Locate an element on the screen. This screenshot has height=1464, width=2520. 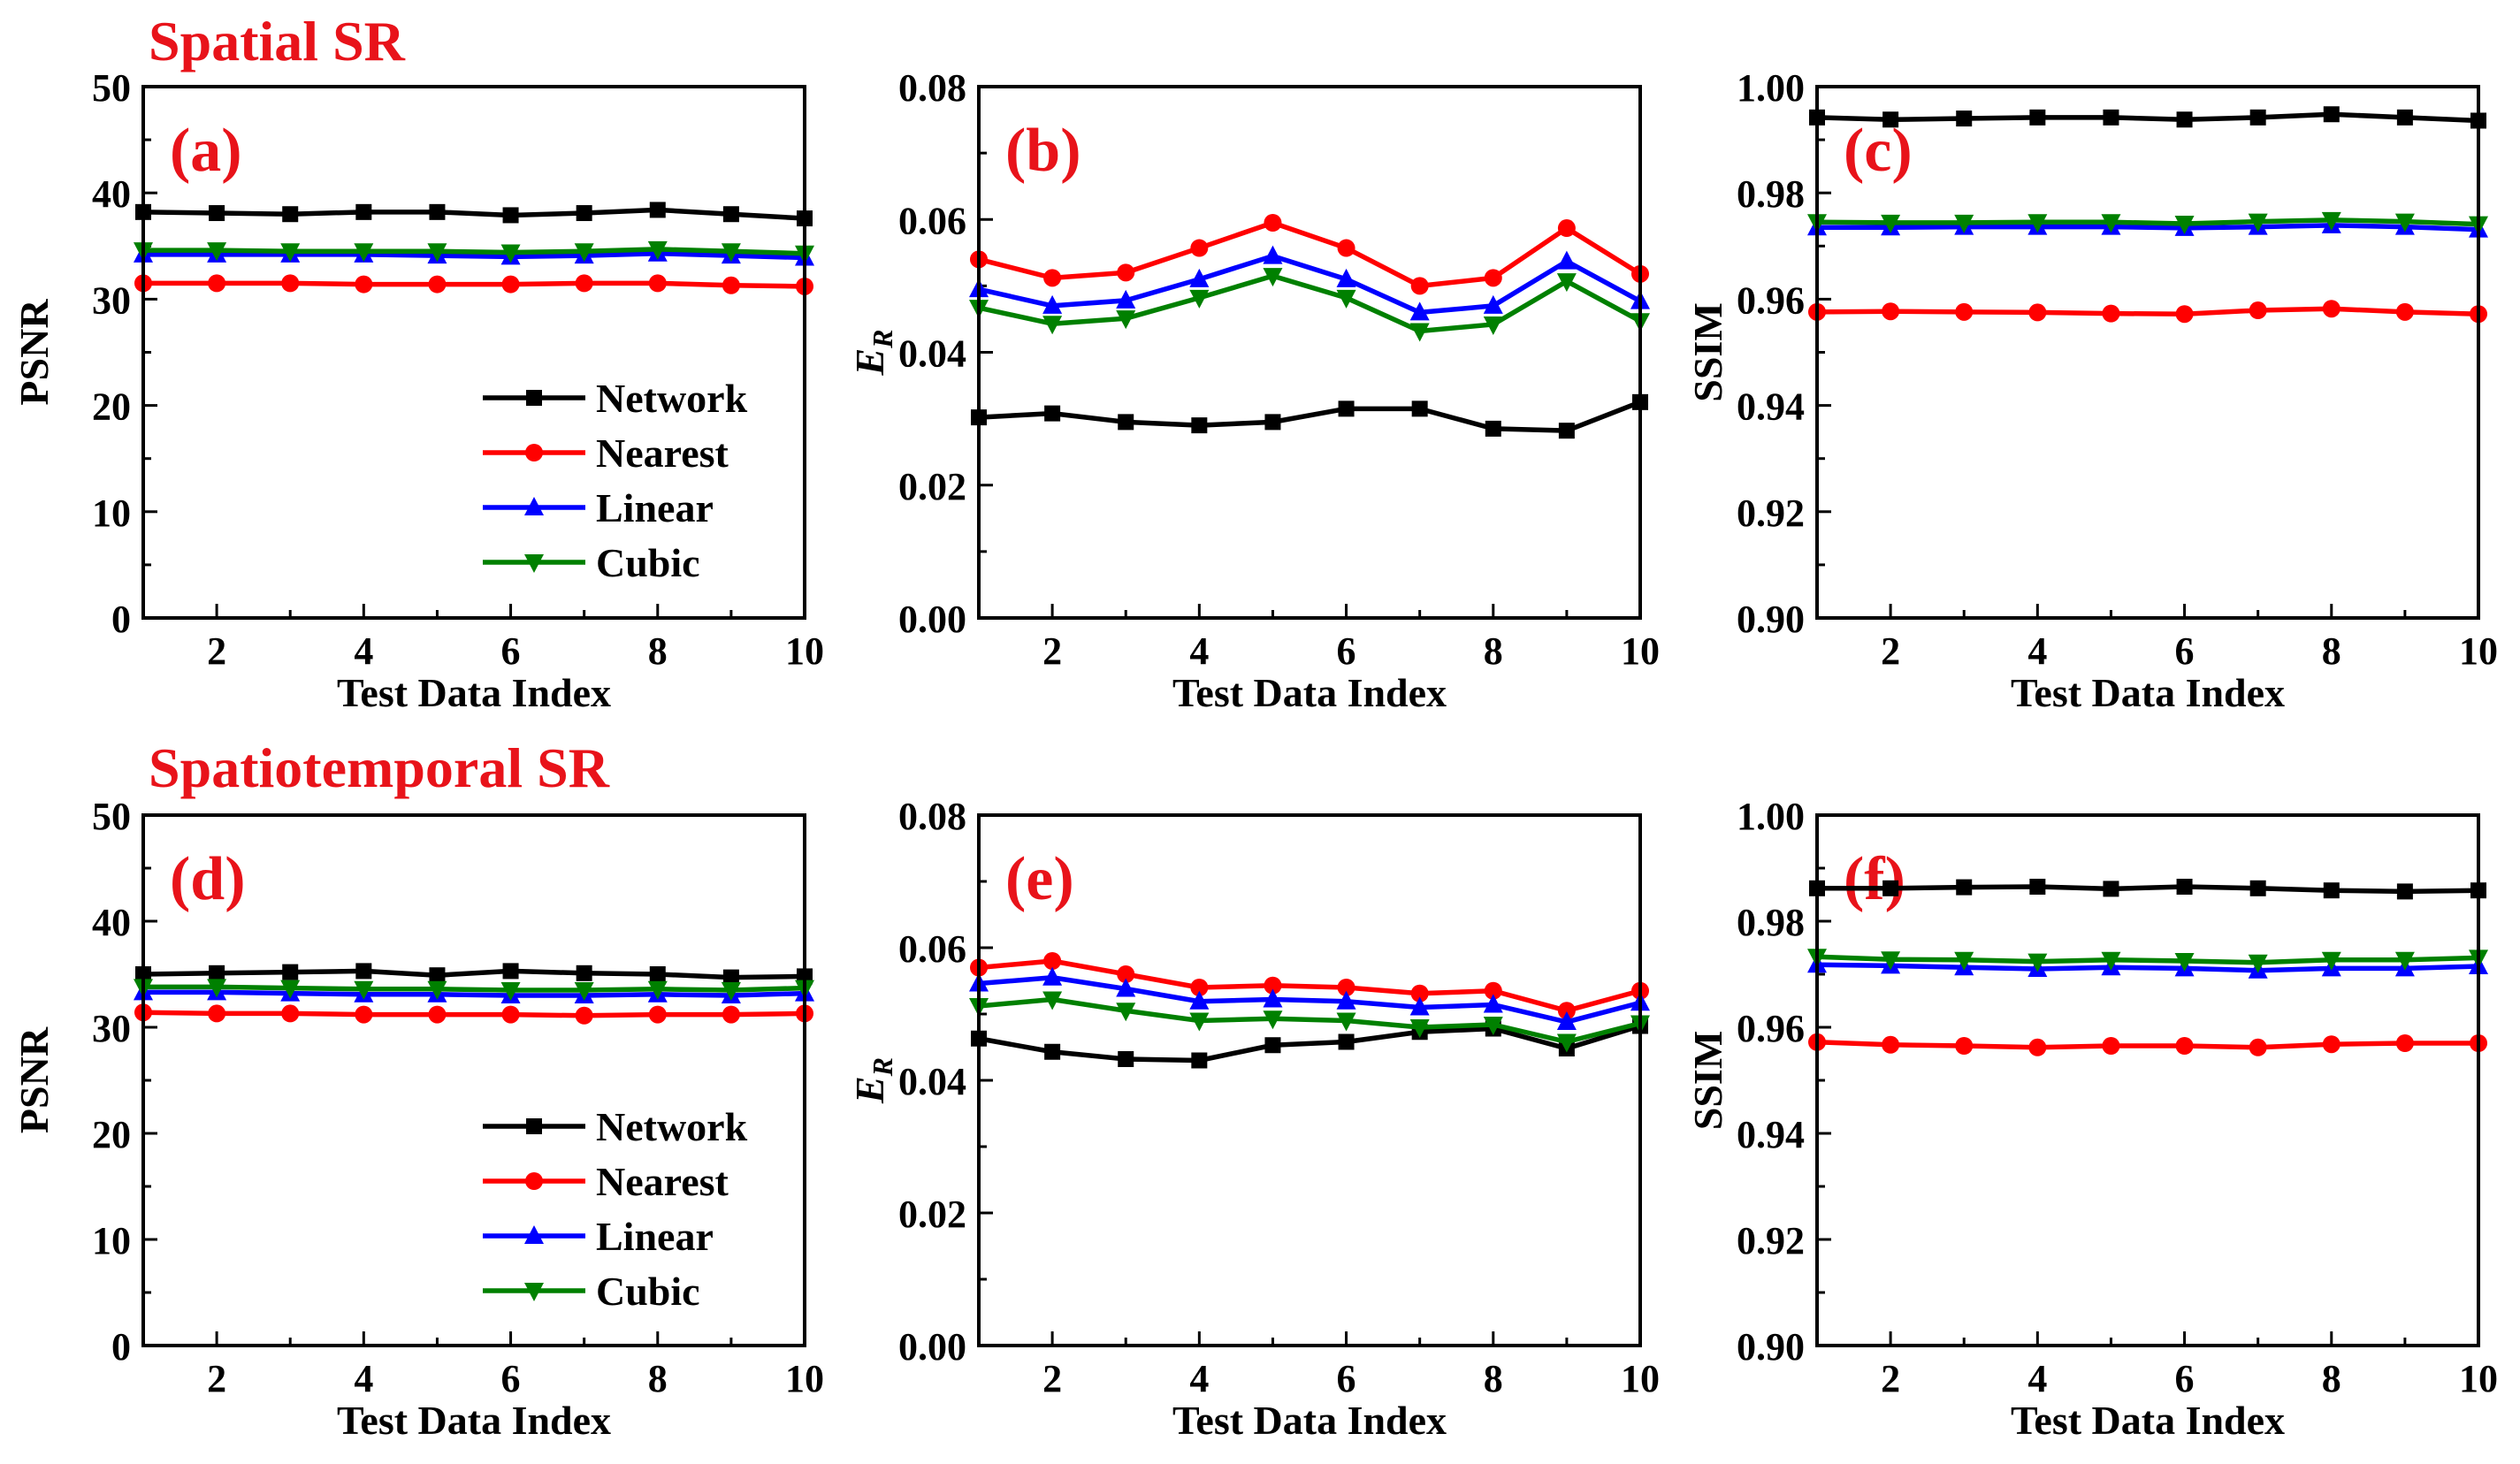
y-tick-label: 20 is located at coordinates (111, 1134).